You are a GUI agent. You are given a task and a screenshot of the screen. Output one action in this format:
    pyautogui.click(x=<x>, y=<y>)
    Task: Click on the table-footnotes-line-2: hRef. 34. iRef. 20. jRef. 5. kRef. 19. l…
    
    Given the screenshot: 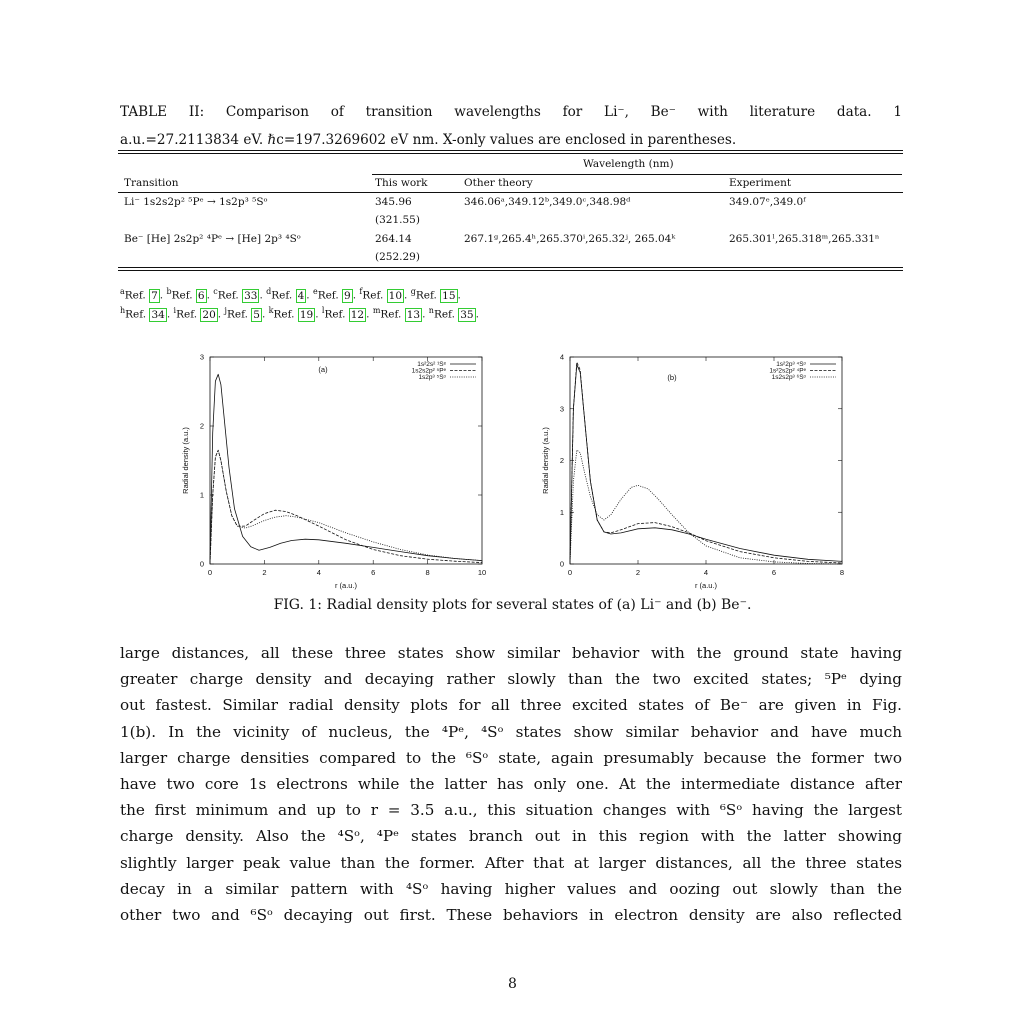 What is the action you would take?
    pyautogui.click(x=299, y=314)
    